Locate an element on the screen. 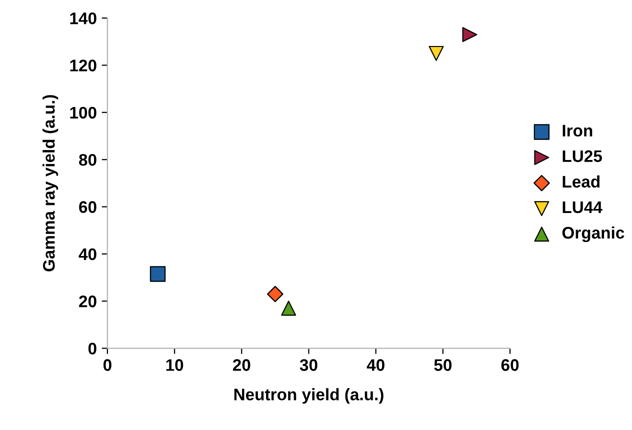 The height and width of the screenshot is (430, 632). y-tick-label: 100 is located at coordinates (83, 112).